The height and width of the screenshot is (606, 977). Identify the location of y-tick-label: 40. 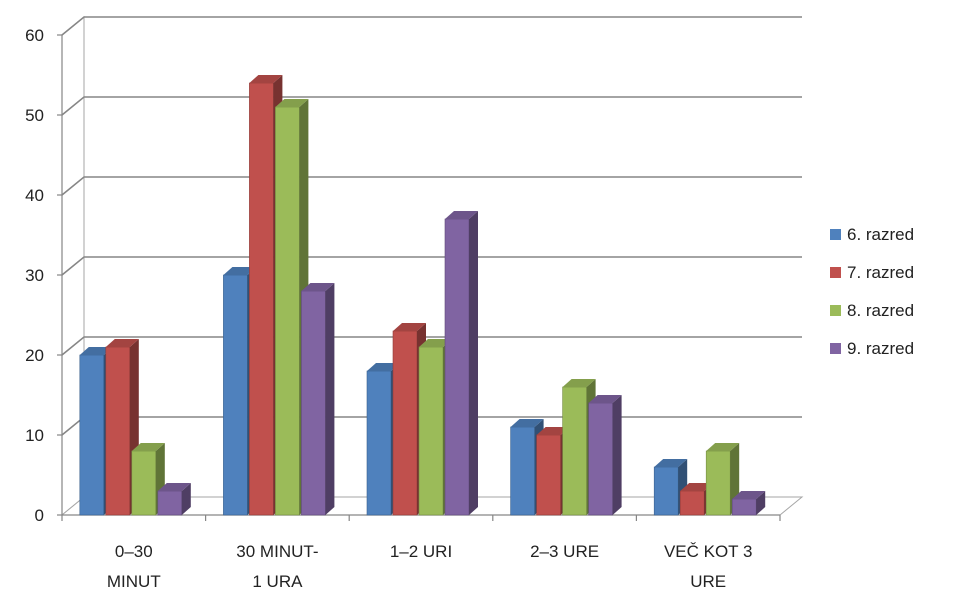
(34, 195).